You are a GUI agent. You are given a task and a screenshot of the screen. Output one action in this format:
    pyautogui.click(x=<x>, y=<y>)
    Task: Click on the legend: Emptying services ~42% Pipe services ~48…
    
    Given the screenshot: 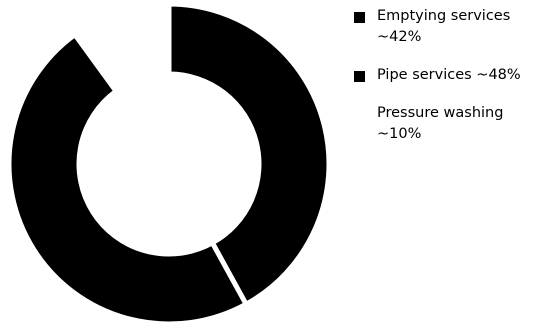 What is the action you would take?
    pyautogui.click(x=442, y=75)
    